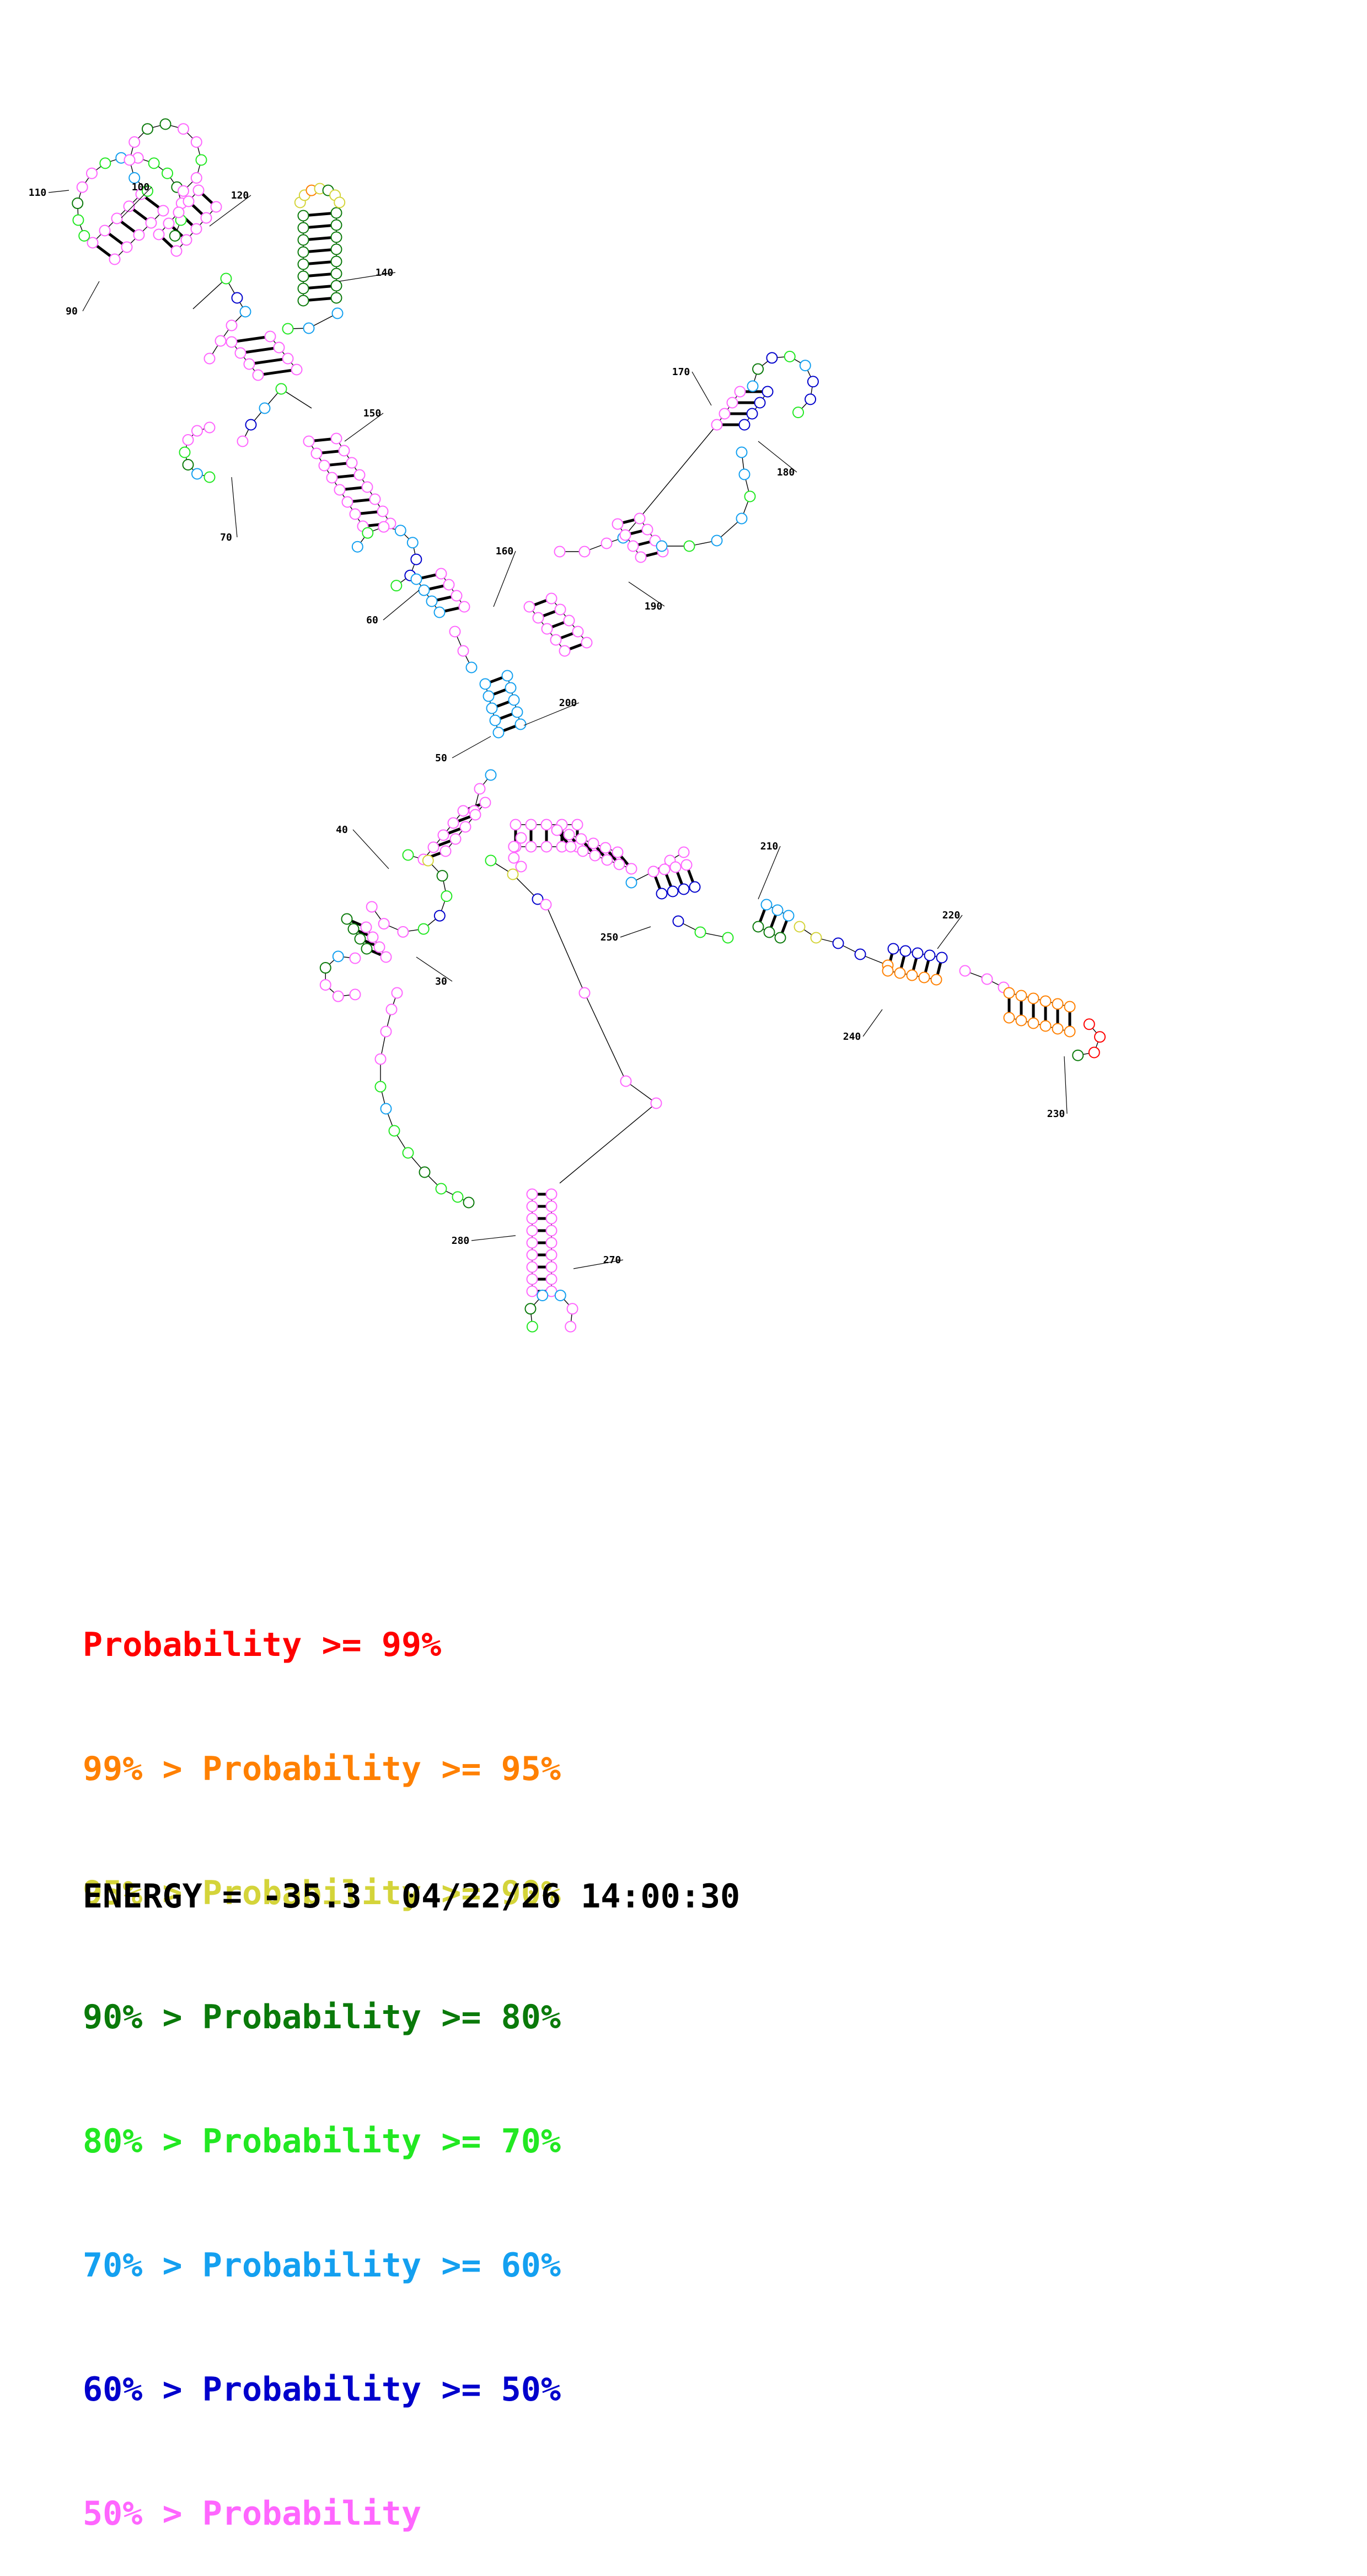 This screenshot has width=1367, height=2576. I want to click on energy-value: -35.3, so click(312, 1896).